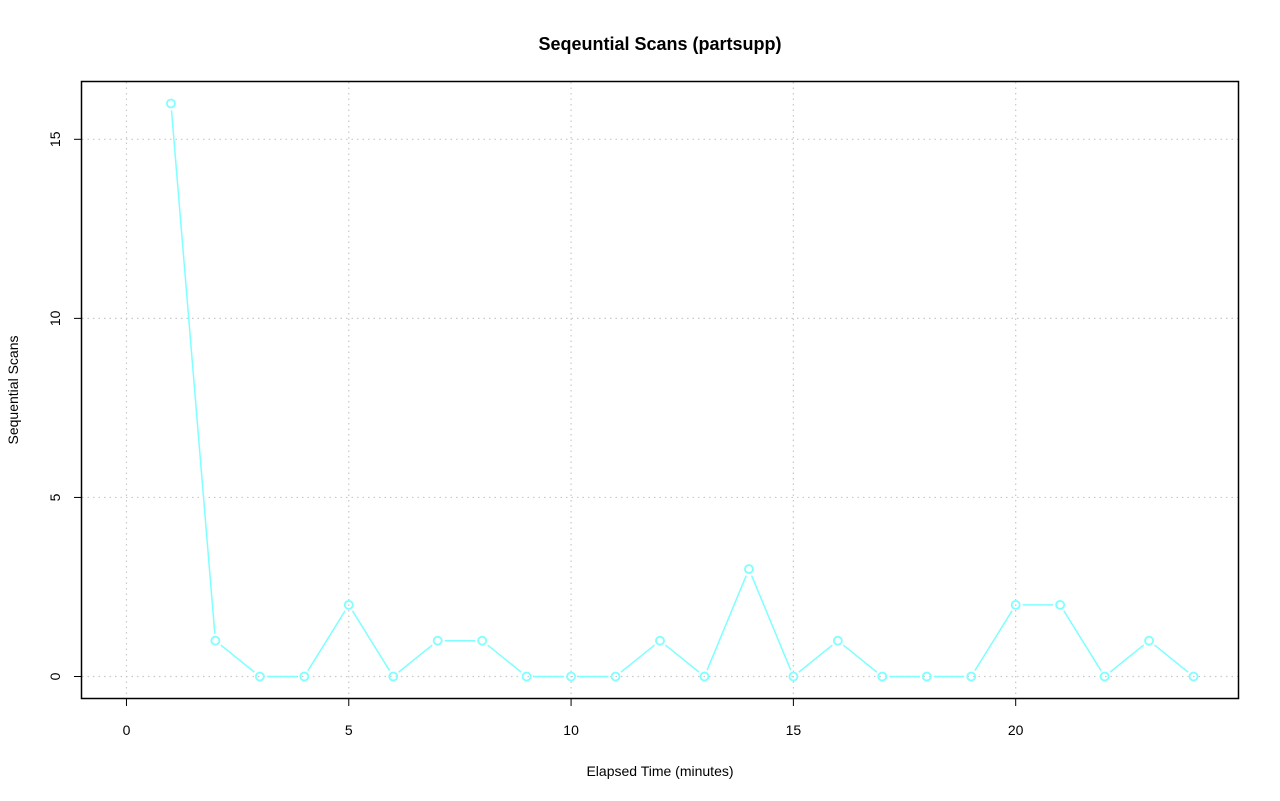  I want to click on y-tick-label: 10, so click(55, 318).